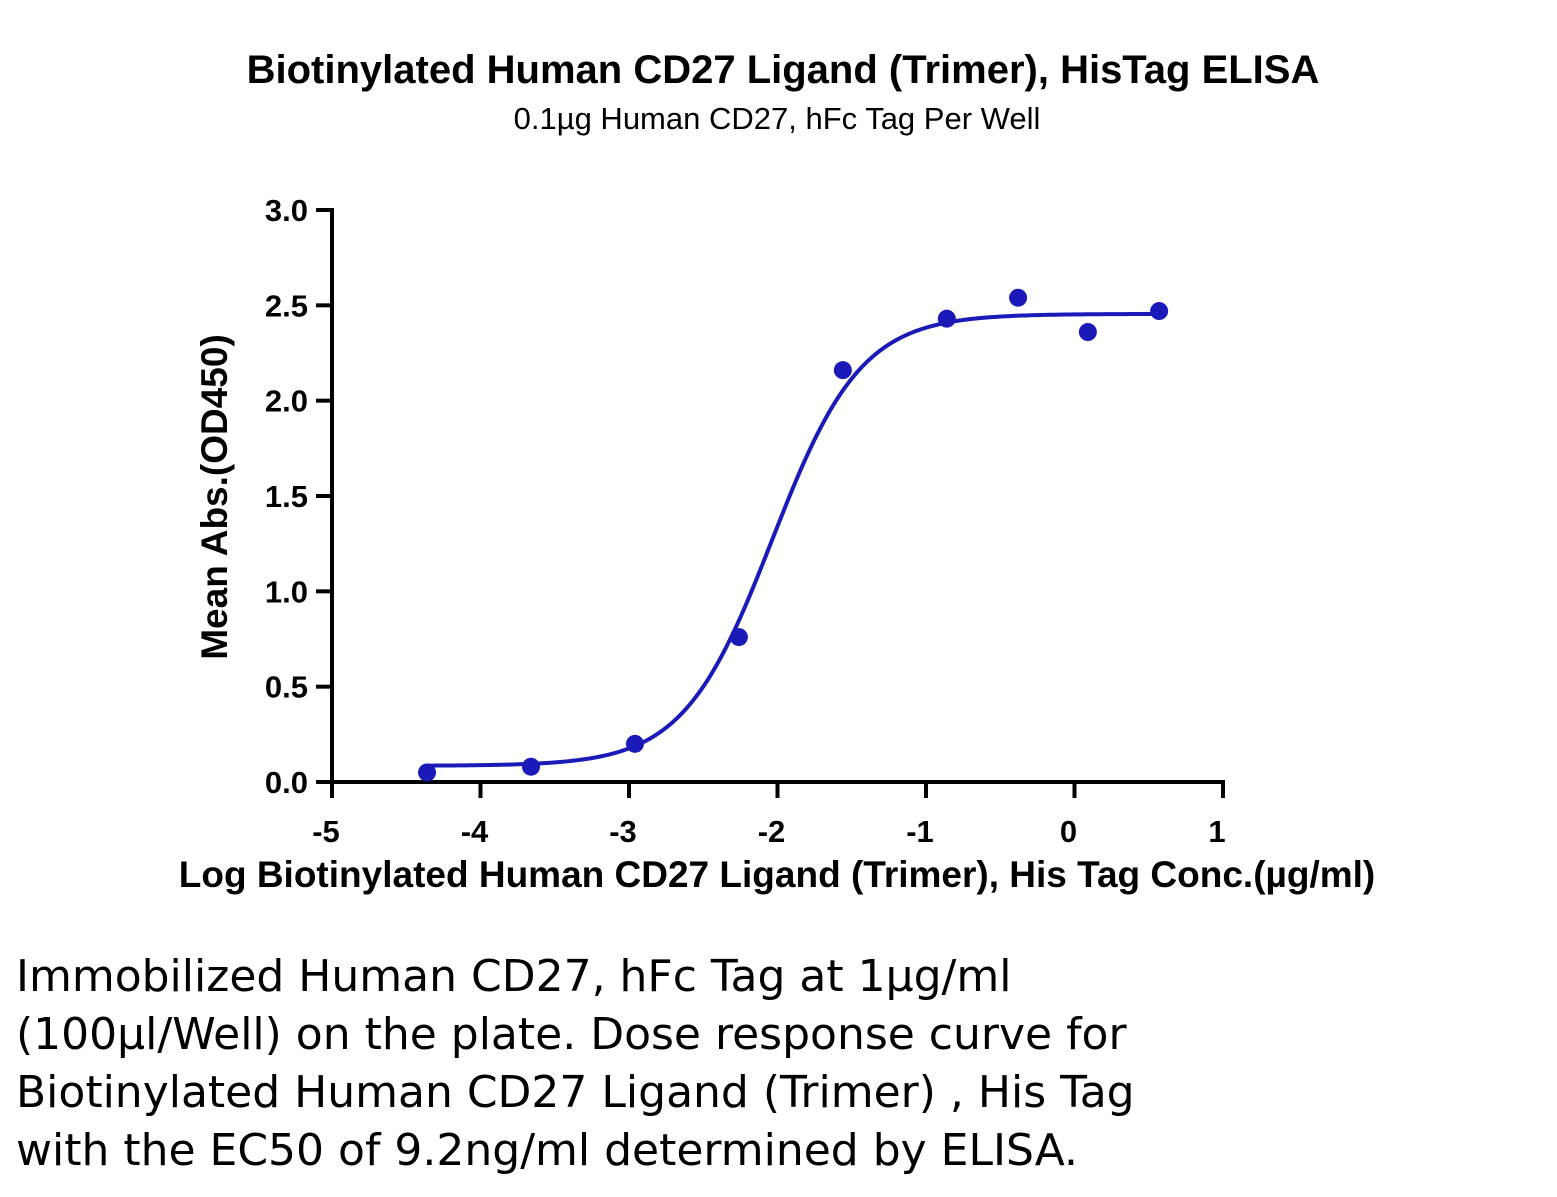  I want to click on x-tick-label: -2, so click(772, 831).